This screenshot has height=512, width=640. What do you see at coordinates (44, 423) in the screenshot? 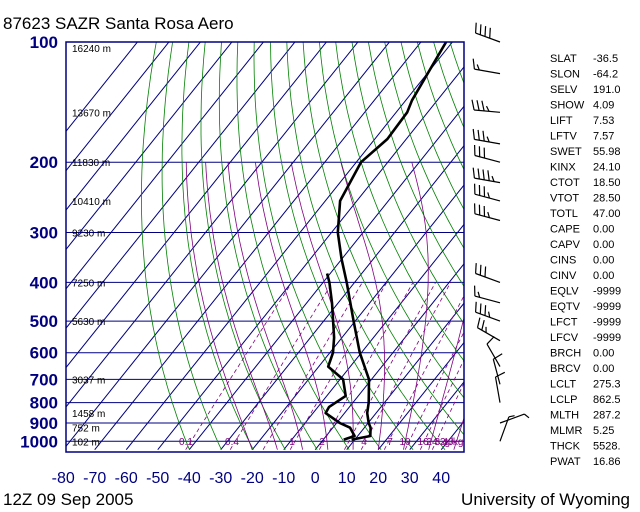
I see `pressure-tick-label: 900` at bounding box center [44, 423].